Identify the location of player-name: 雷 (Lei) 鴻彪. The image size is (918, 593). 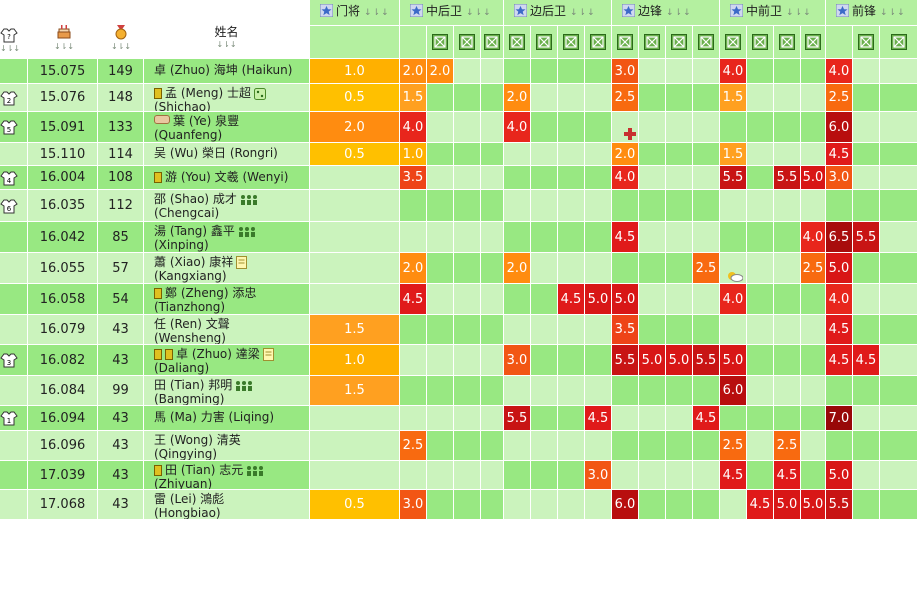
(189, 499).